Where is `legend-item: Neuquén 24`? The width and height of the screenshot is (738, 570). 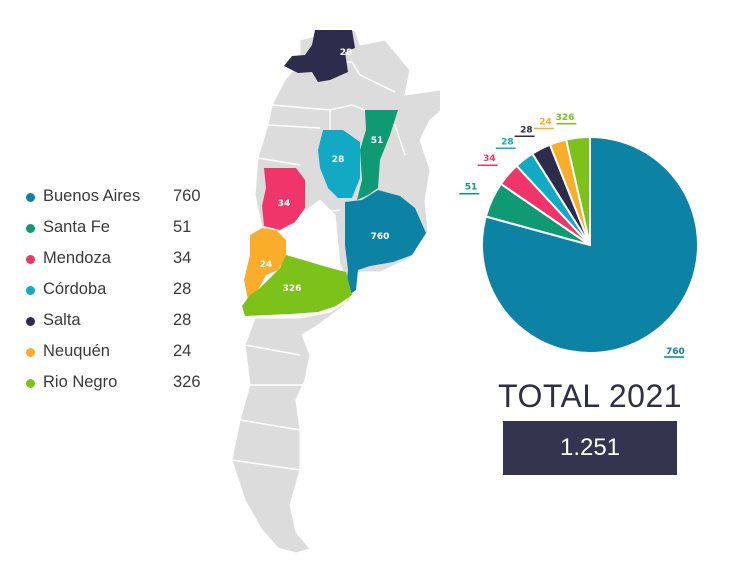
legend-item: Neuquén 24 is located at coordinates (121, 355).